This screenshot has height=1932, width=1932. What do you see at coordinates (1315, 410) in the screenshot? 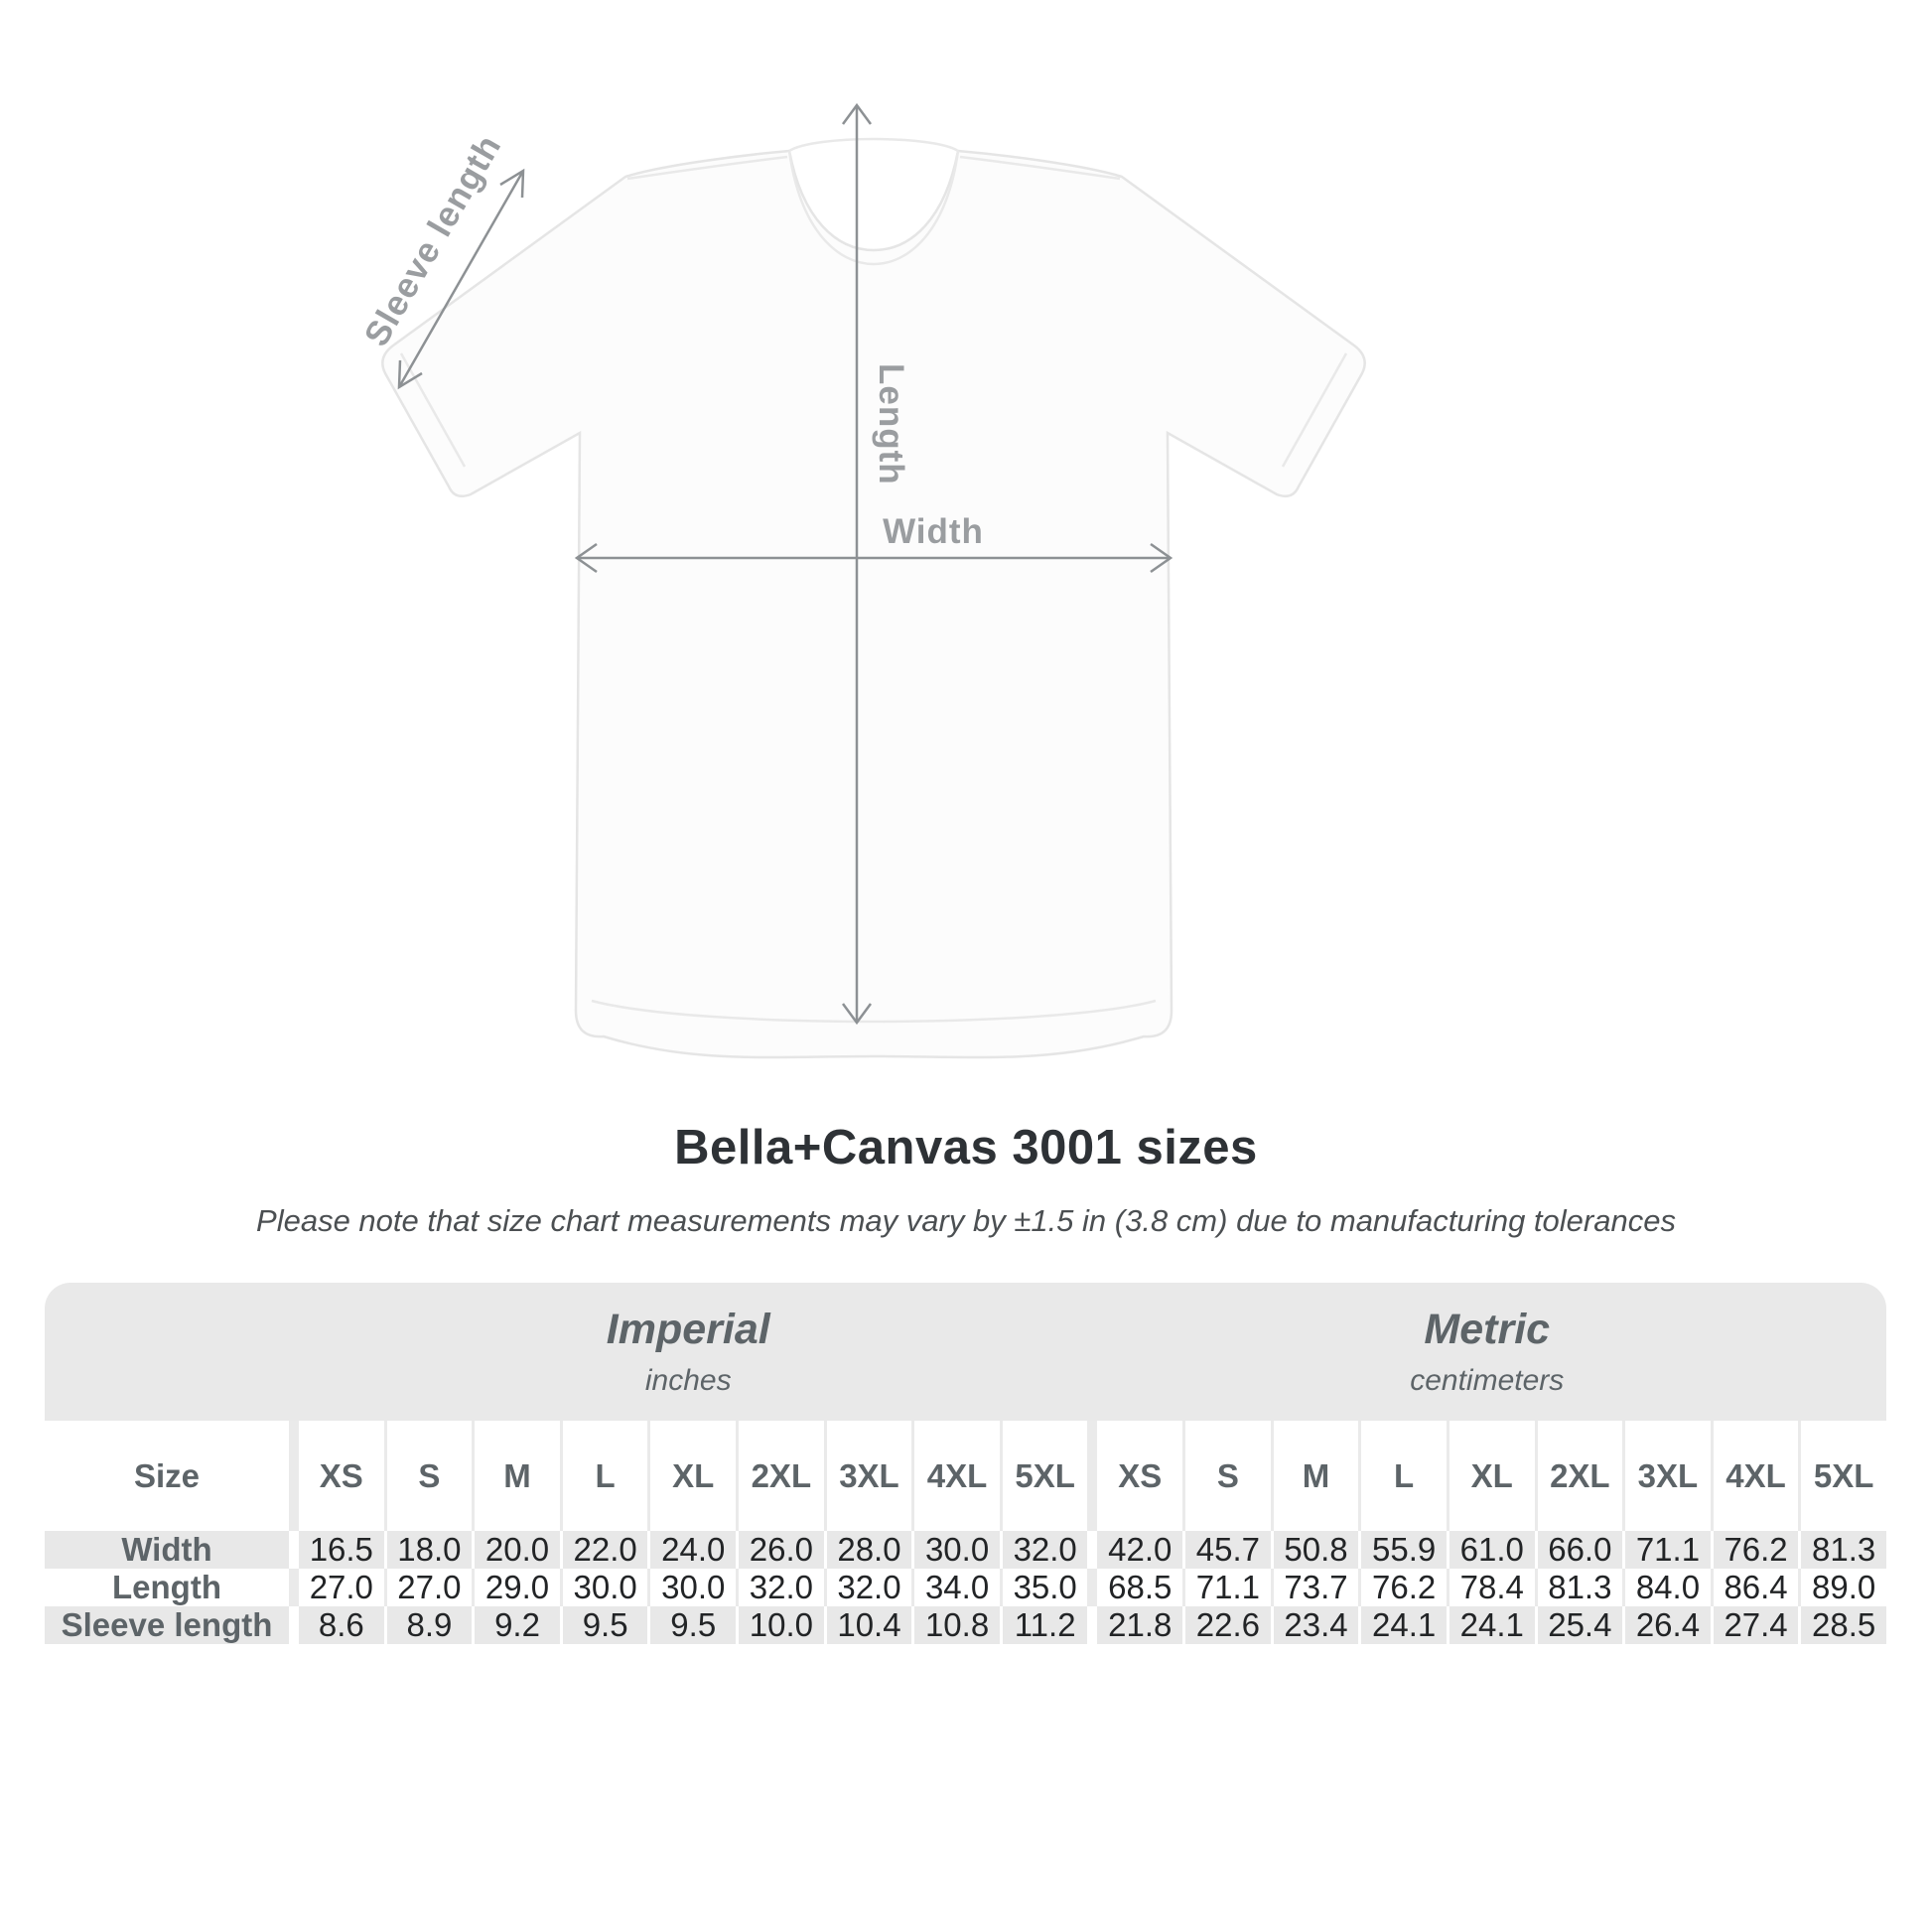
I see `right-cuff-seam` at bounding box center [1315, 410].